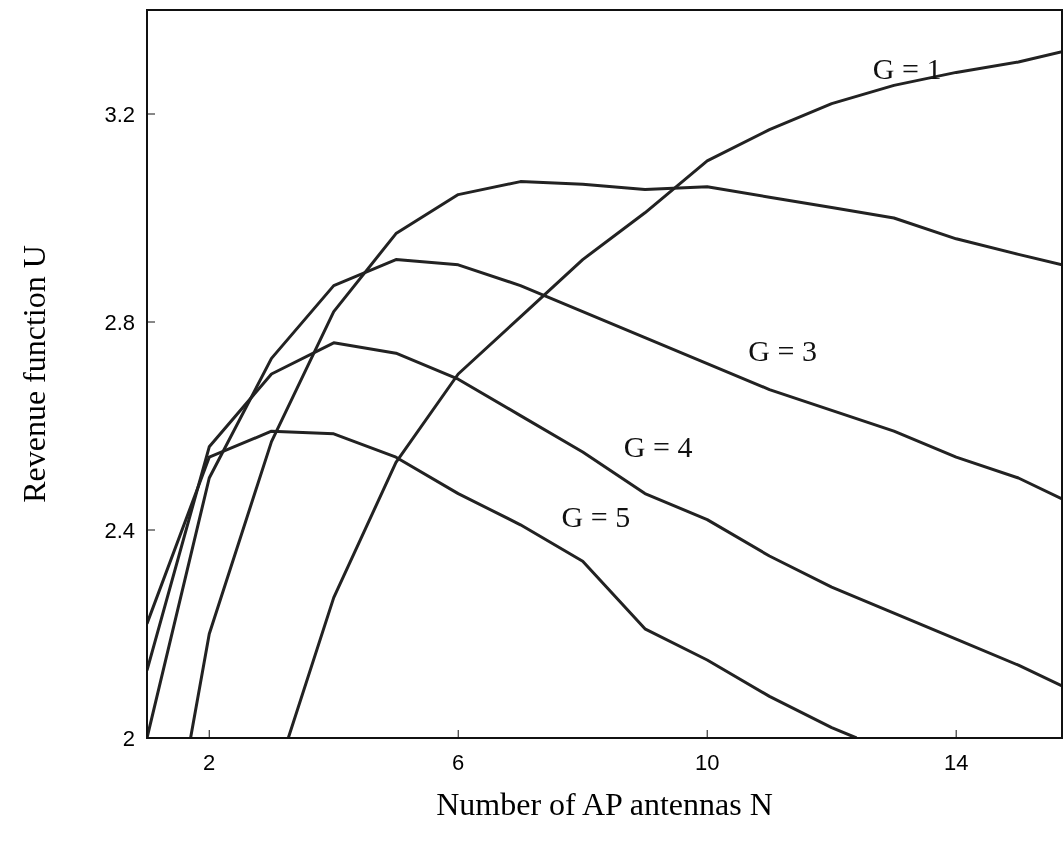 The width and height of the screenshot is (1064, 846). I want to click on series-label: G = 5, so click(596, 516).